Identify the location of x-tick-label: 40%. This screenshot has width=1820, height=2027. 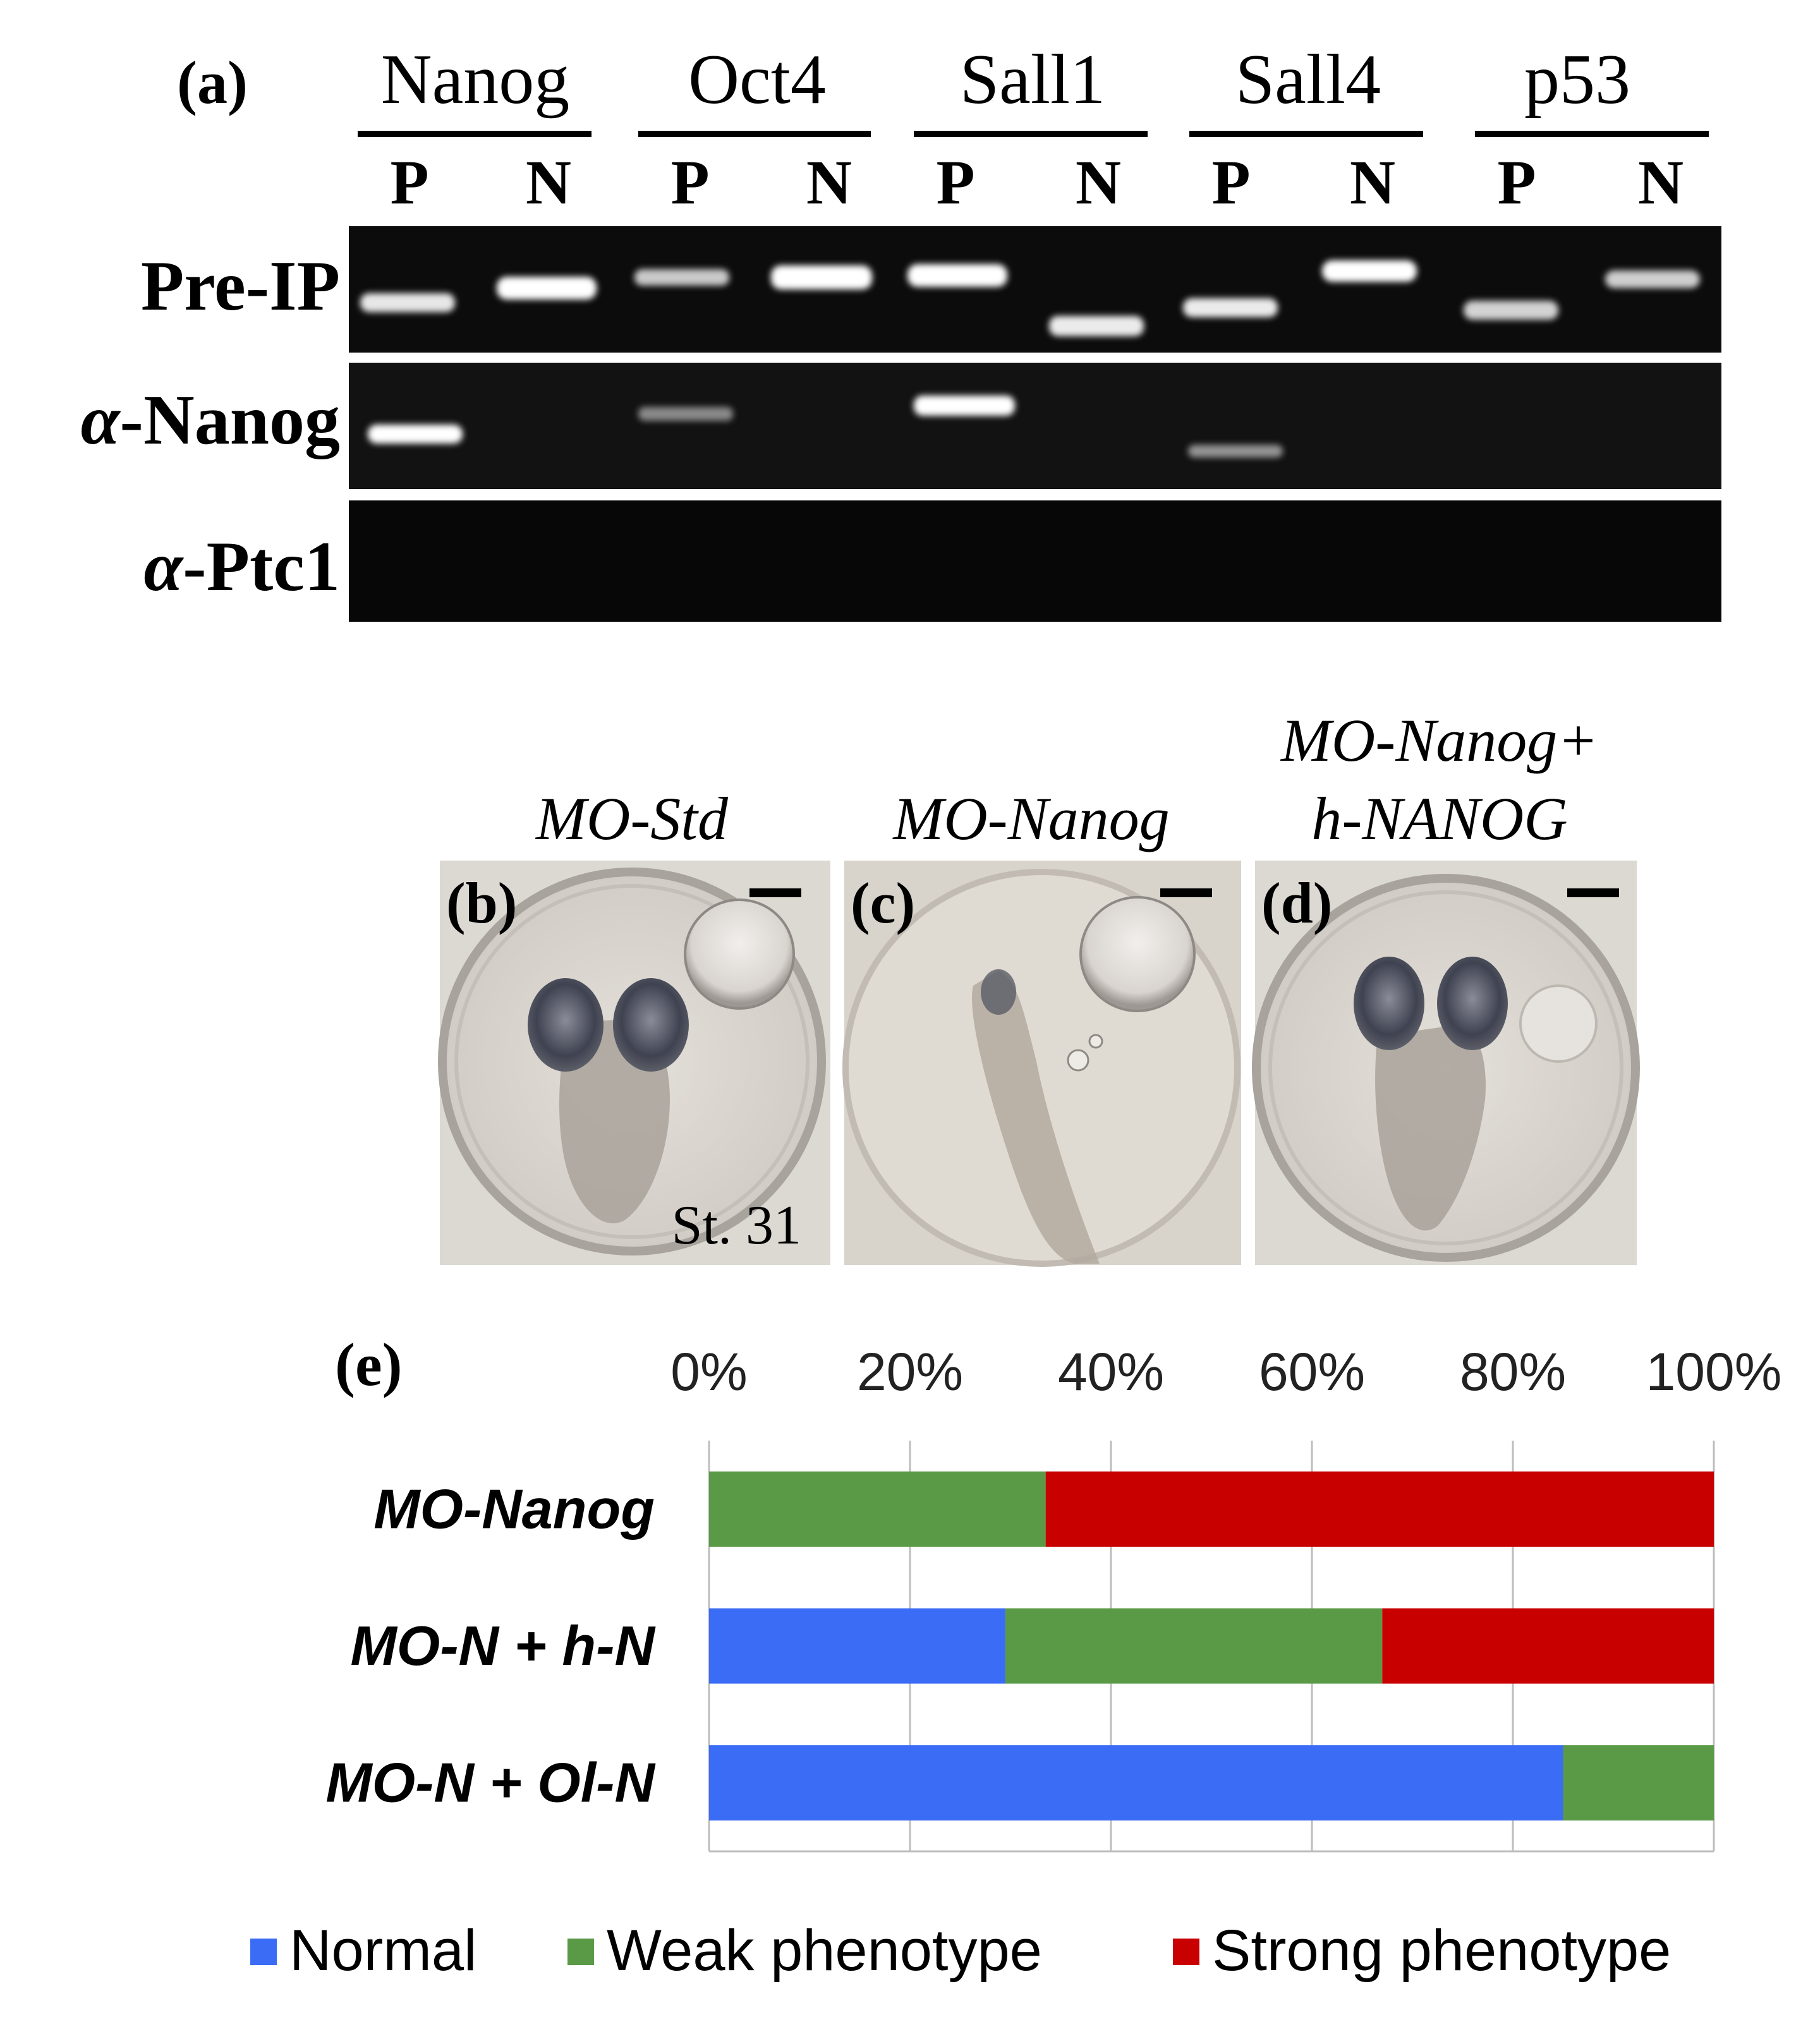
(1111, 1371).